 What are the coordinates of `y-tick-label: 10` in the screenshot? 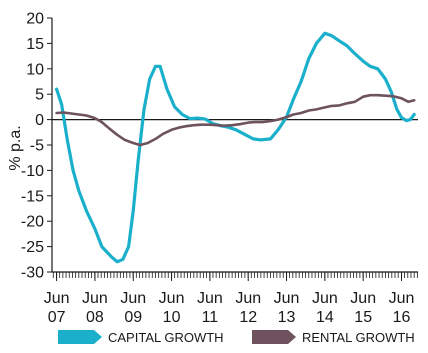 It's located at (35, 69).